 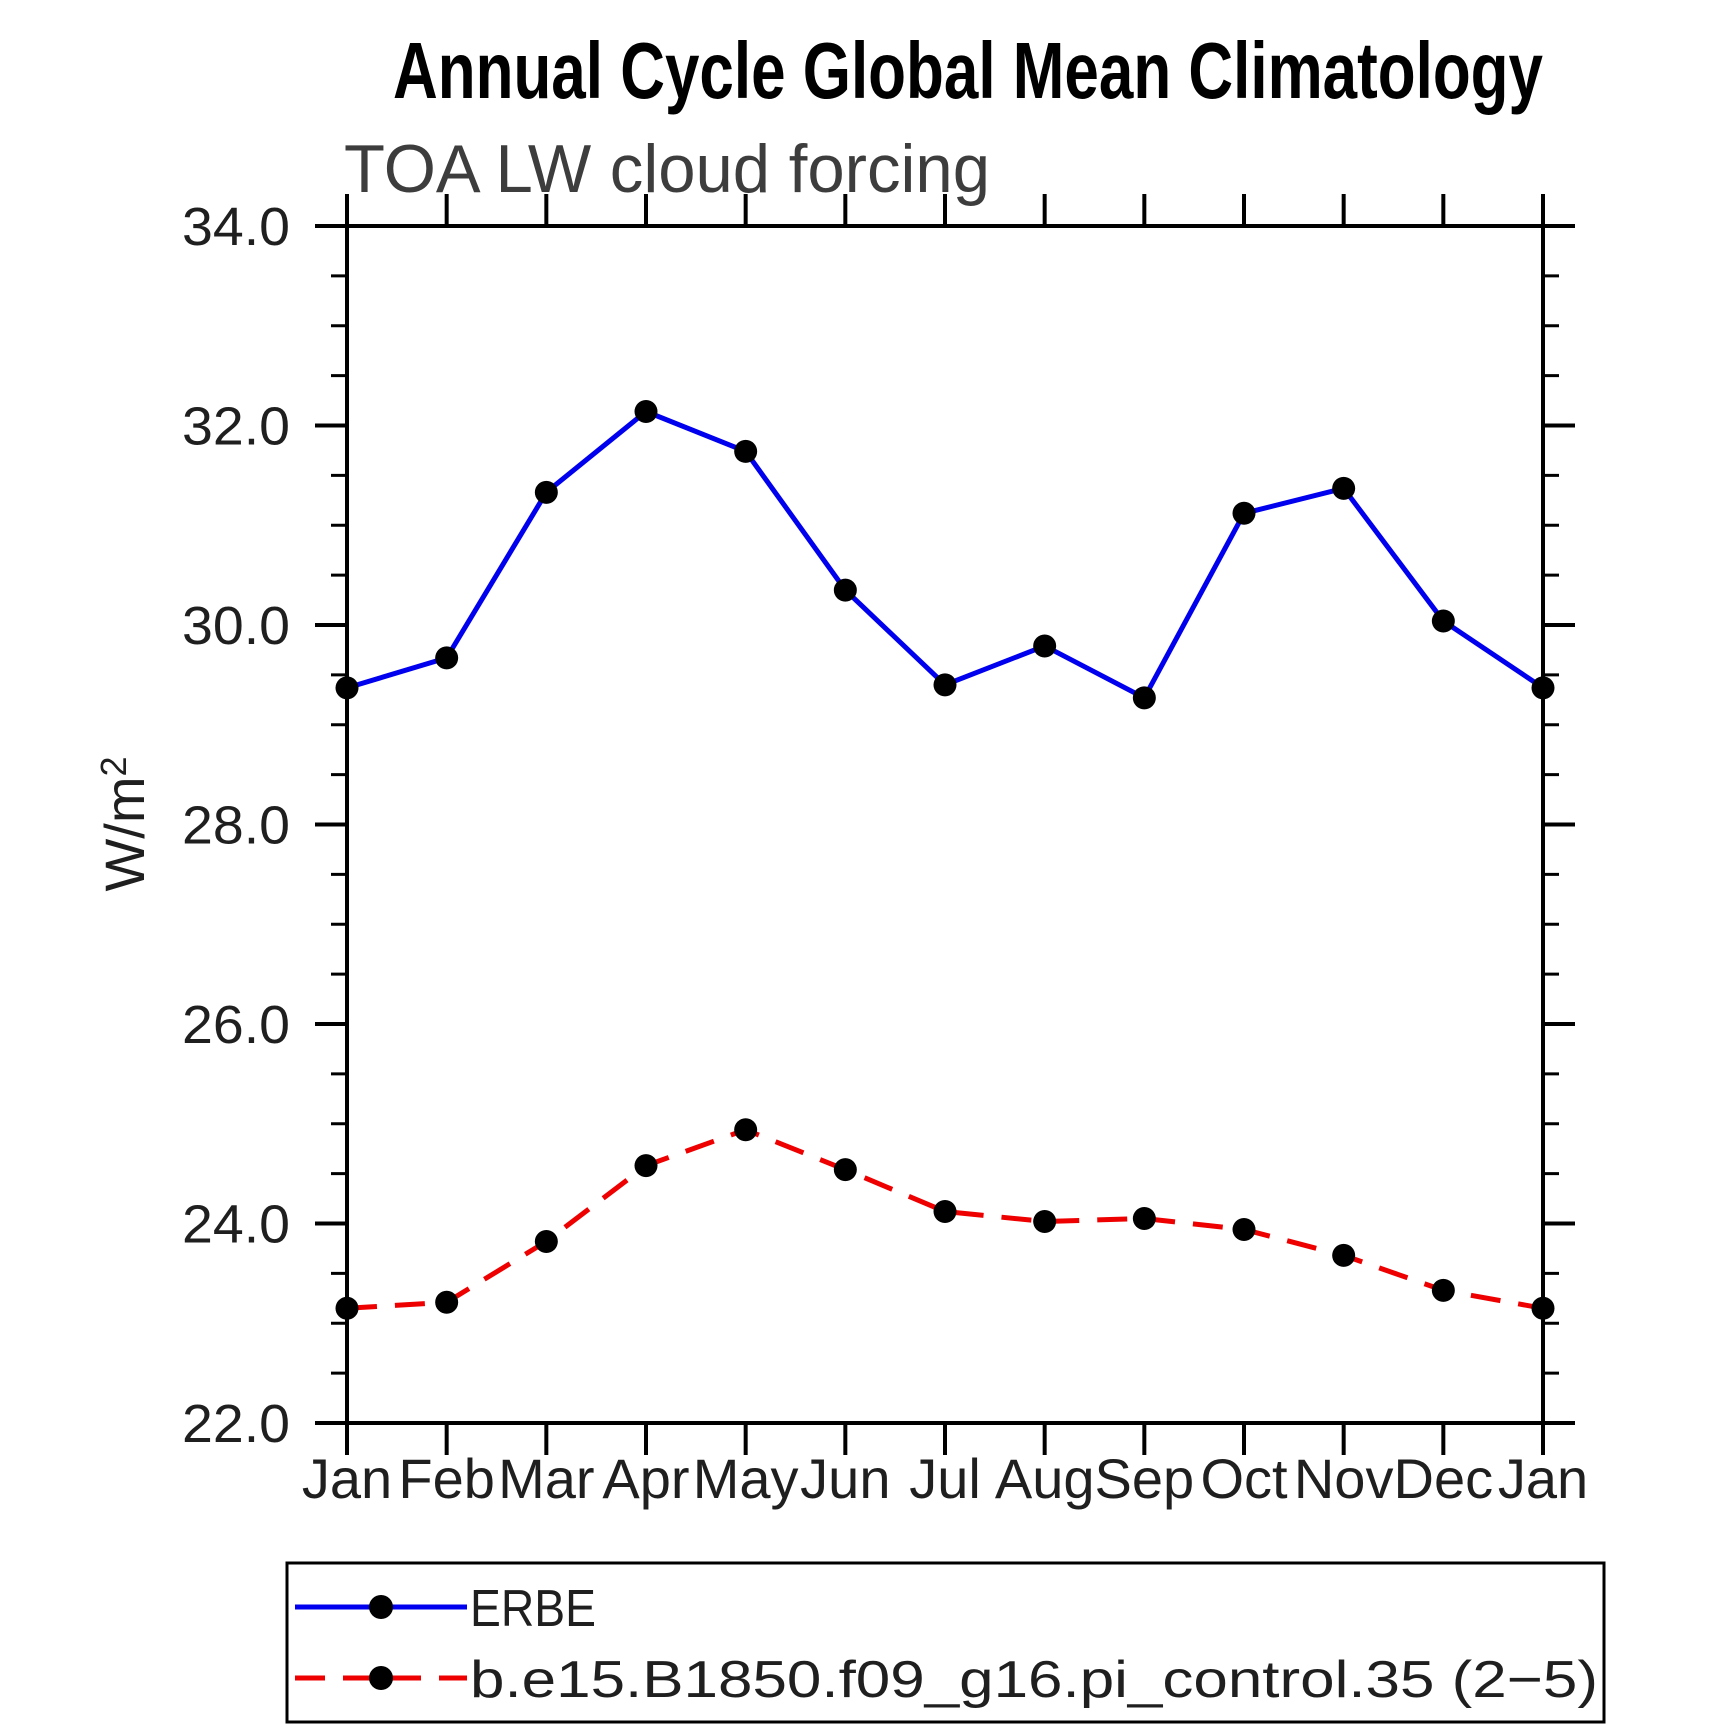 I want to click on x-tick-label: Aug, so click(x=1045, y=1478).